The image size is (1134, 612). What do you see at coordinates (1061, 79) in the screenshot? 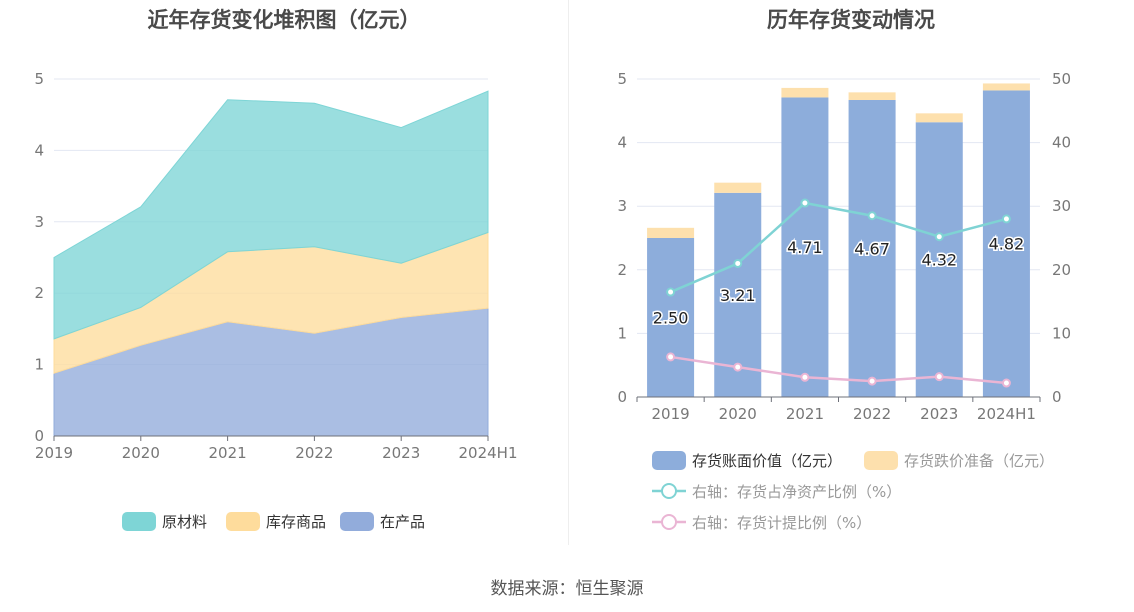
I see `y2-tick-label: 50` at bounding box center [1061, 79].